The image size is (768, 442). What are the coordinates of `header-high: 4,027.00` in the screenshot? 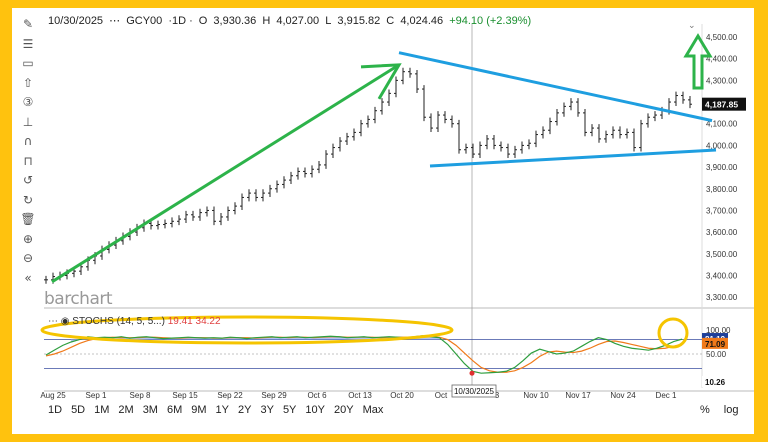 It's located at (298, 21).